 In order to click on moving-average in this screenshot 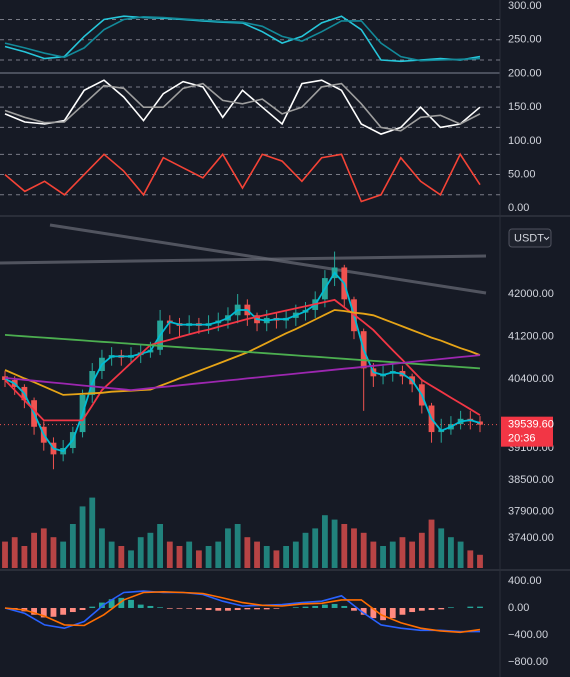, I will do `click(242, 352)`.